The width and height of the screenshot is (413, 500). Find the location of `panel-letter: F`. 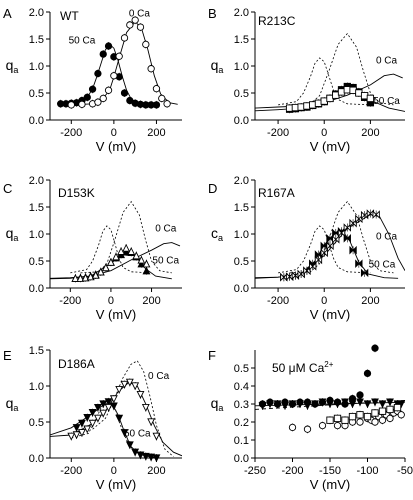

panel-letter: F is located at coordinates (212, 355).